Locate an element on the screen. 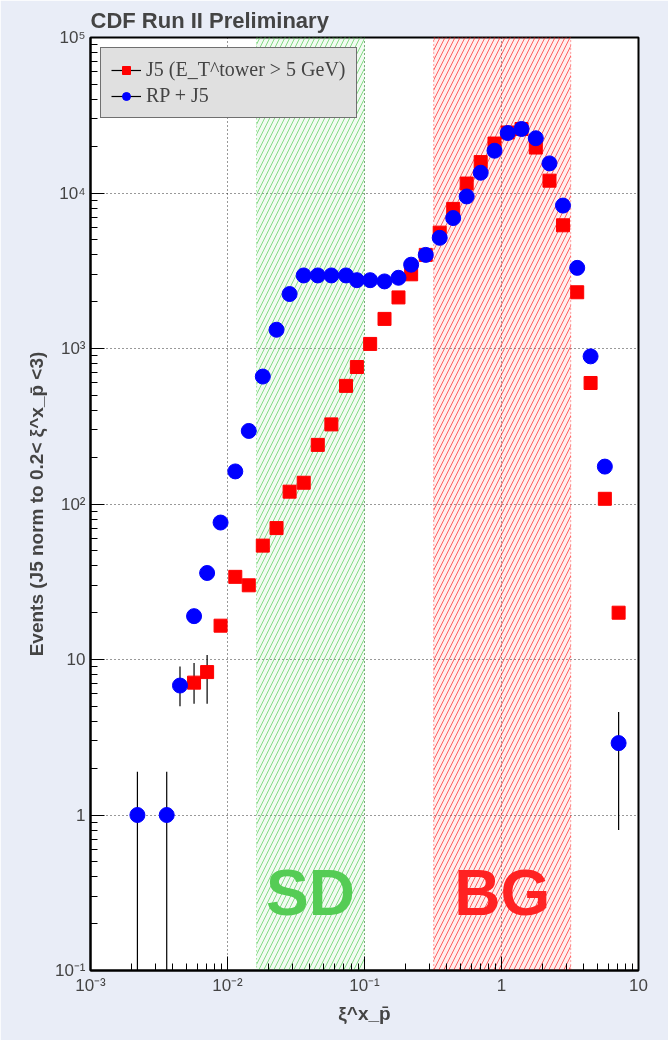 Image resolution: width=668 pixels, height=1040 pixels. y-tick-label: 10⁵ is located at coordinates (72, 37).